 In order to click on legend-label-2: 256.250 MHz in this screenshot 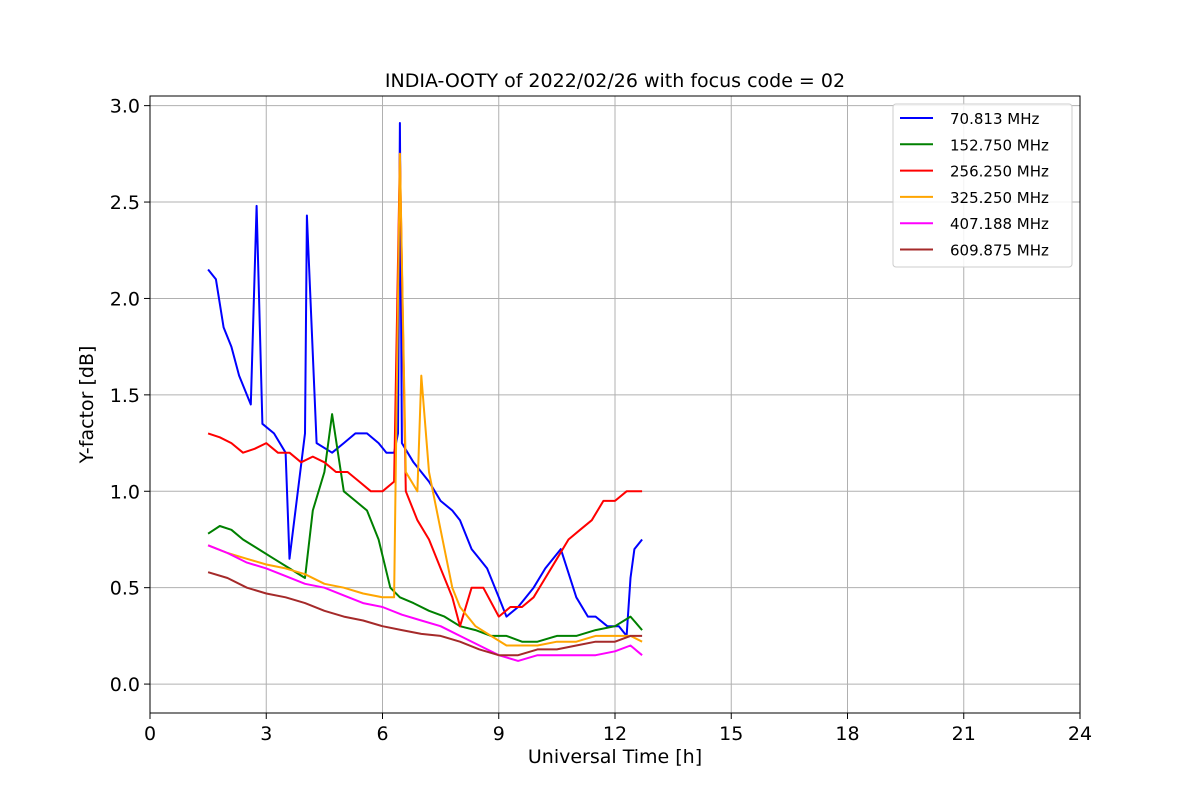, I will do `click(999, 172)`.